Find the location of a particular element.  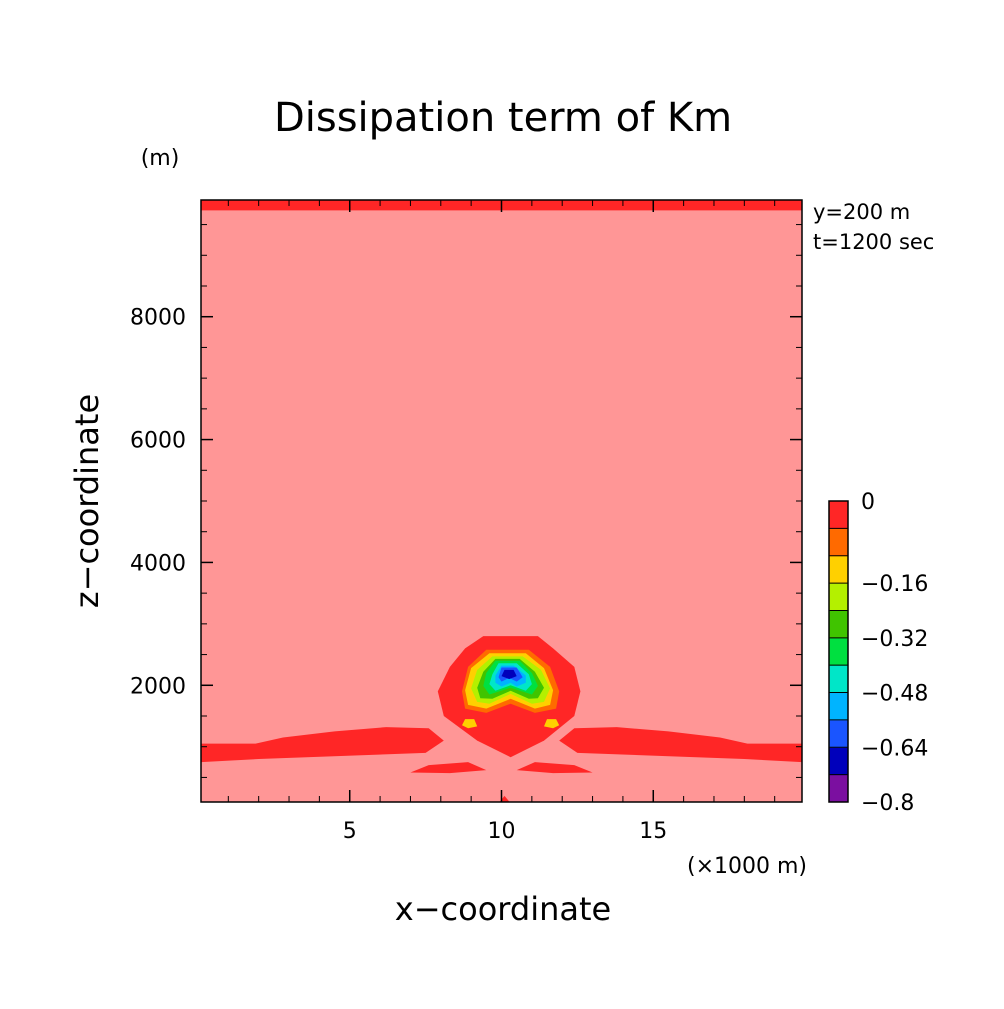

colorbar-label: 0 is located at coordinates (868, 502).